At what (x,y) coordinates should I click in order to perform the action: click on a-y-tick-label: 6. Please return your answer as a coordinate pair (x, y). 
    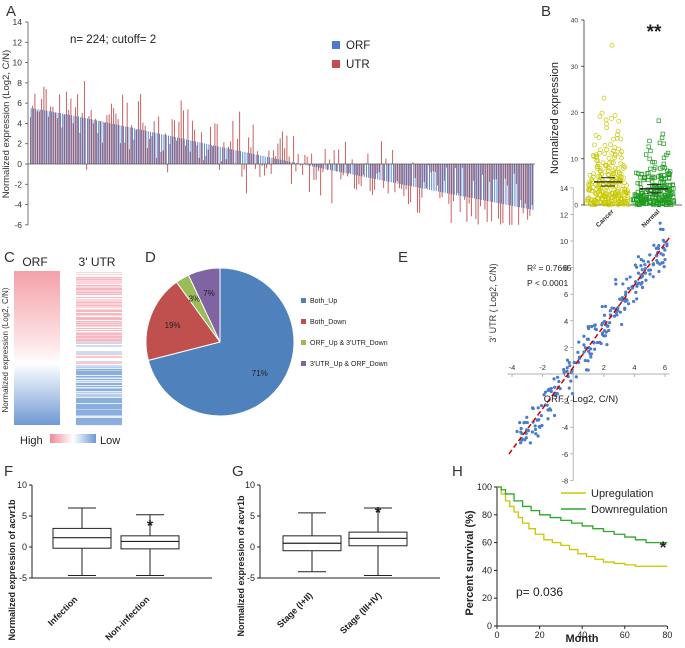
    Looking at the image, I should click on (19, 103).